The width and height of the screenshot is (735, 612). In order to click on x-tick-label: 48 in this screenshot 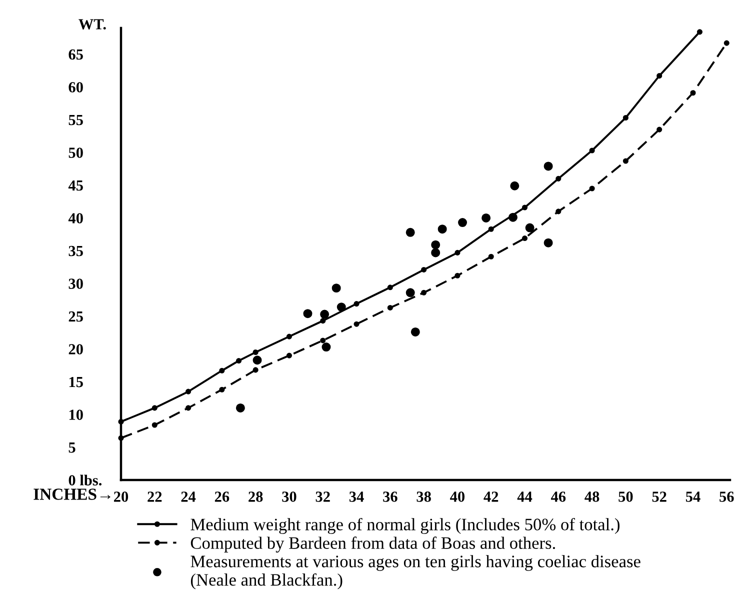, I will do `click(592, 497)`.